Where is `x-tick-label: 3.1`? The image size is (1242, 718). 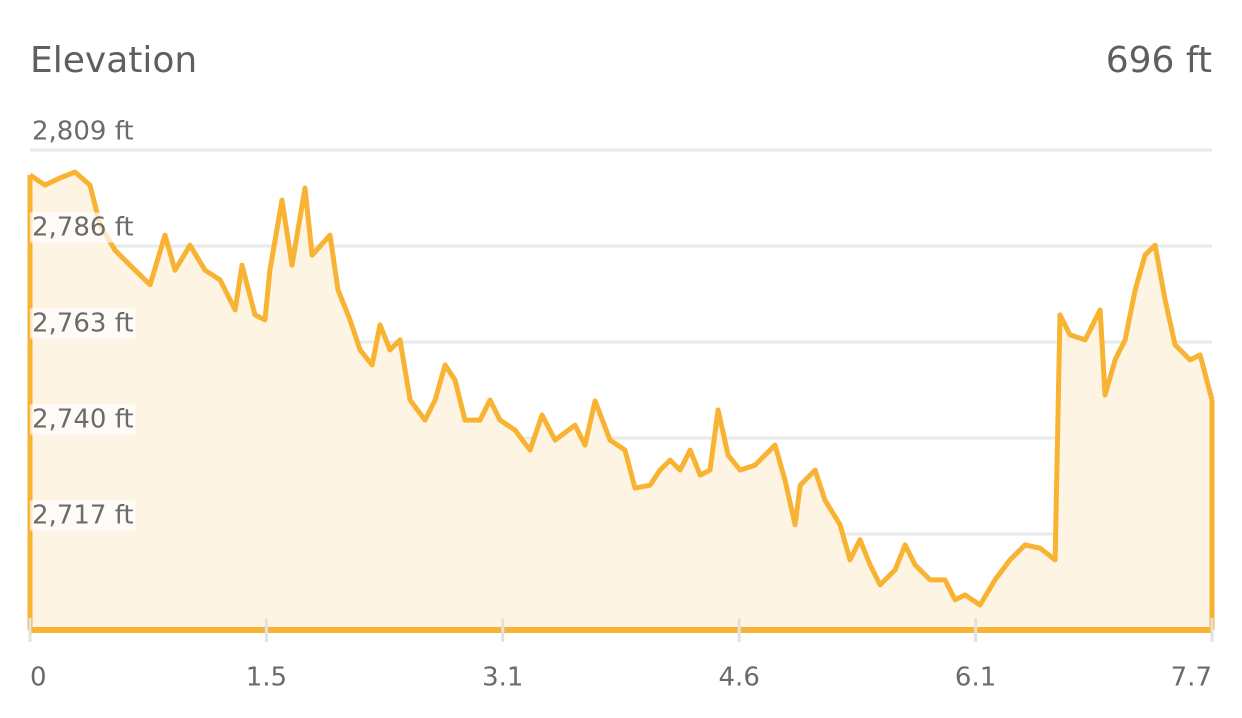
x-tick-label: 3.1 is located at coordinates (502, 678).